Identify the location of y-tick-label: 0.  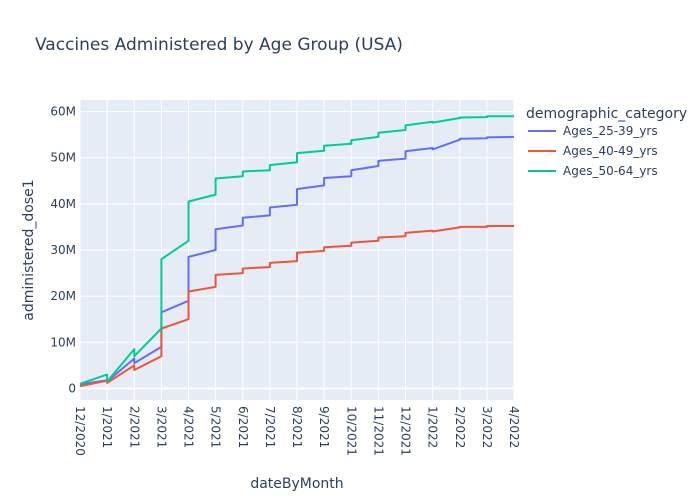
(72, 388).